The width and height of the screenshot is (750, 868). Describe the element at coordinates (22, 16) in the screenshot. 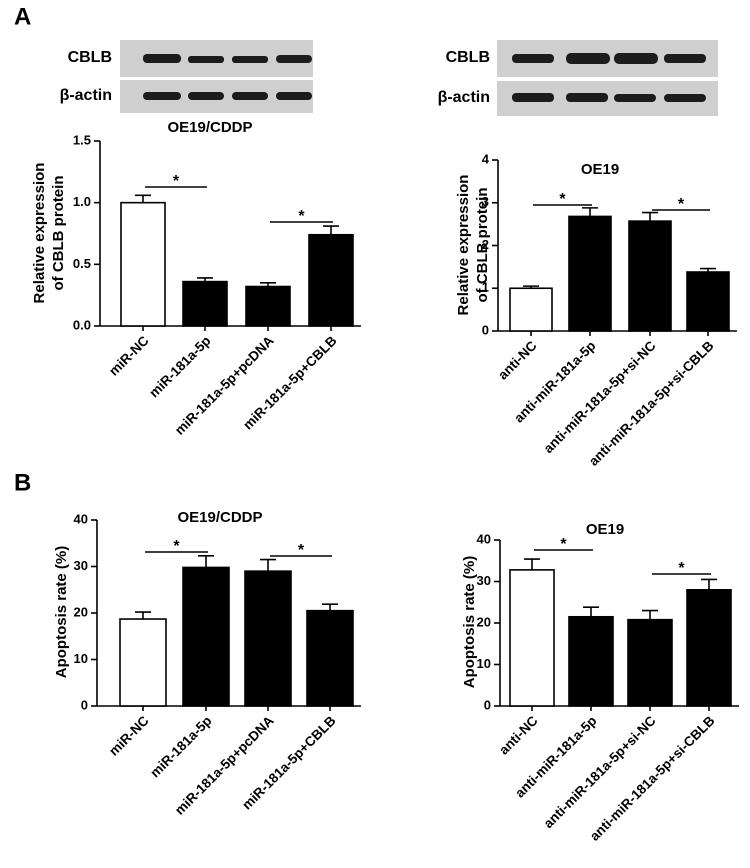

I see `panel-label: A` at that location.